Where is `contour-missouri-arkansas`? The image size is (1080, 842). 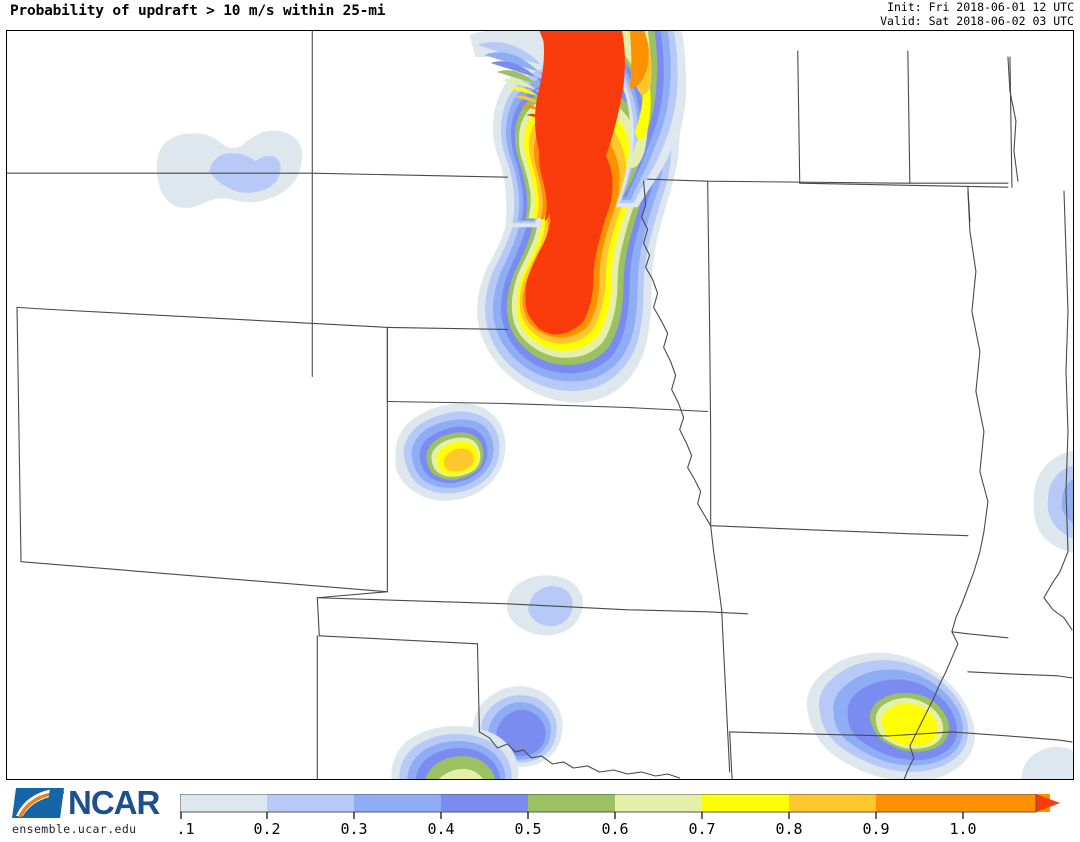
contour-missouri-arkansas is located at coordinates (891, 715).